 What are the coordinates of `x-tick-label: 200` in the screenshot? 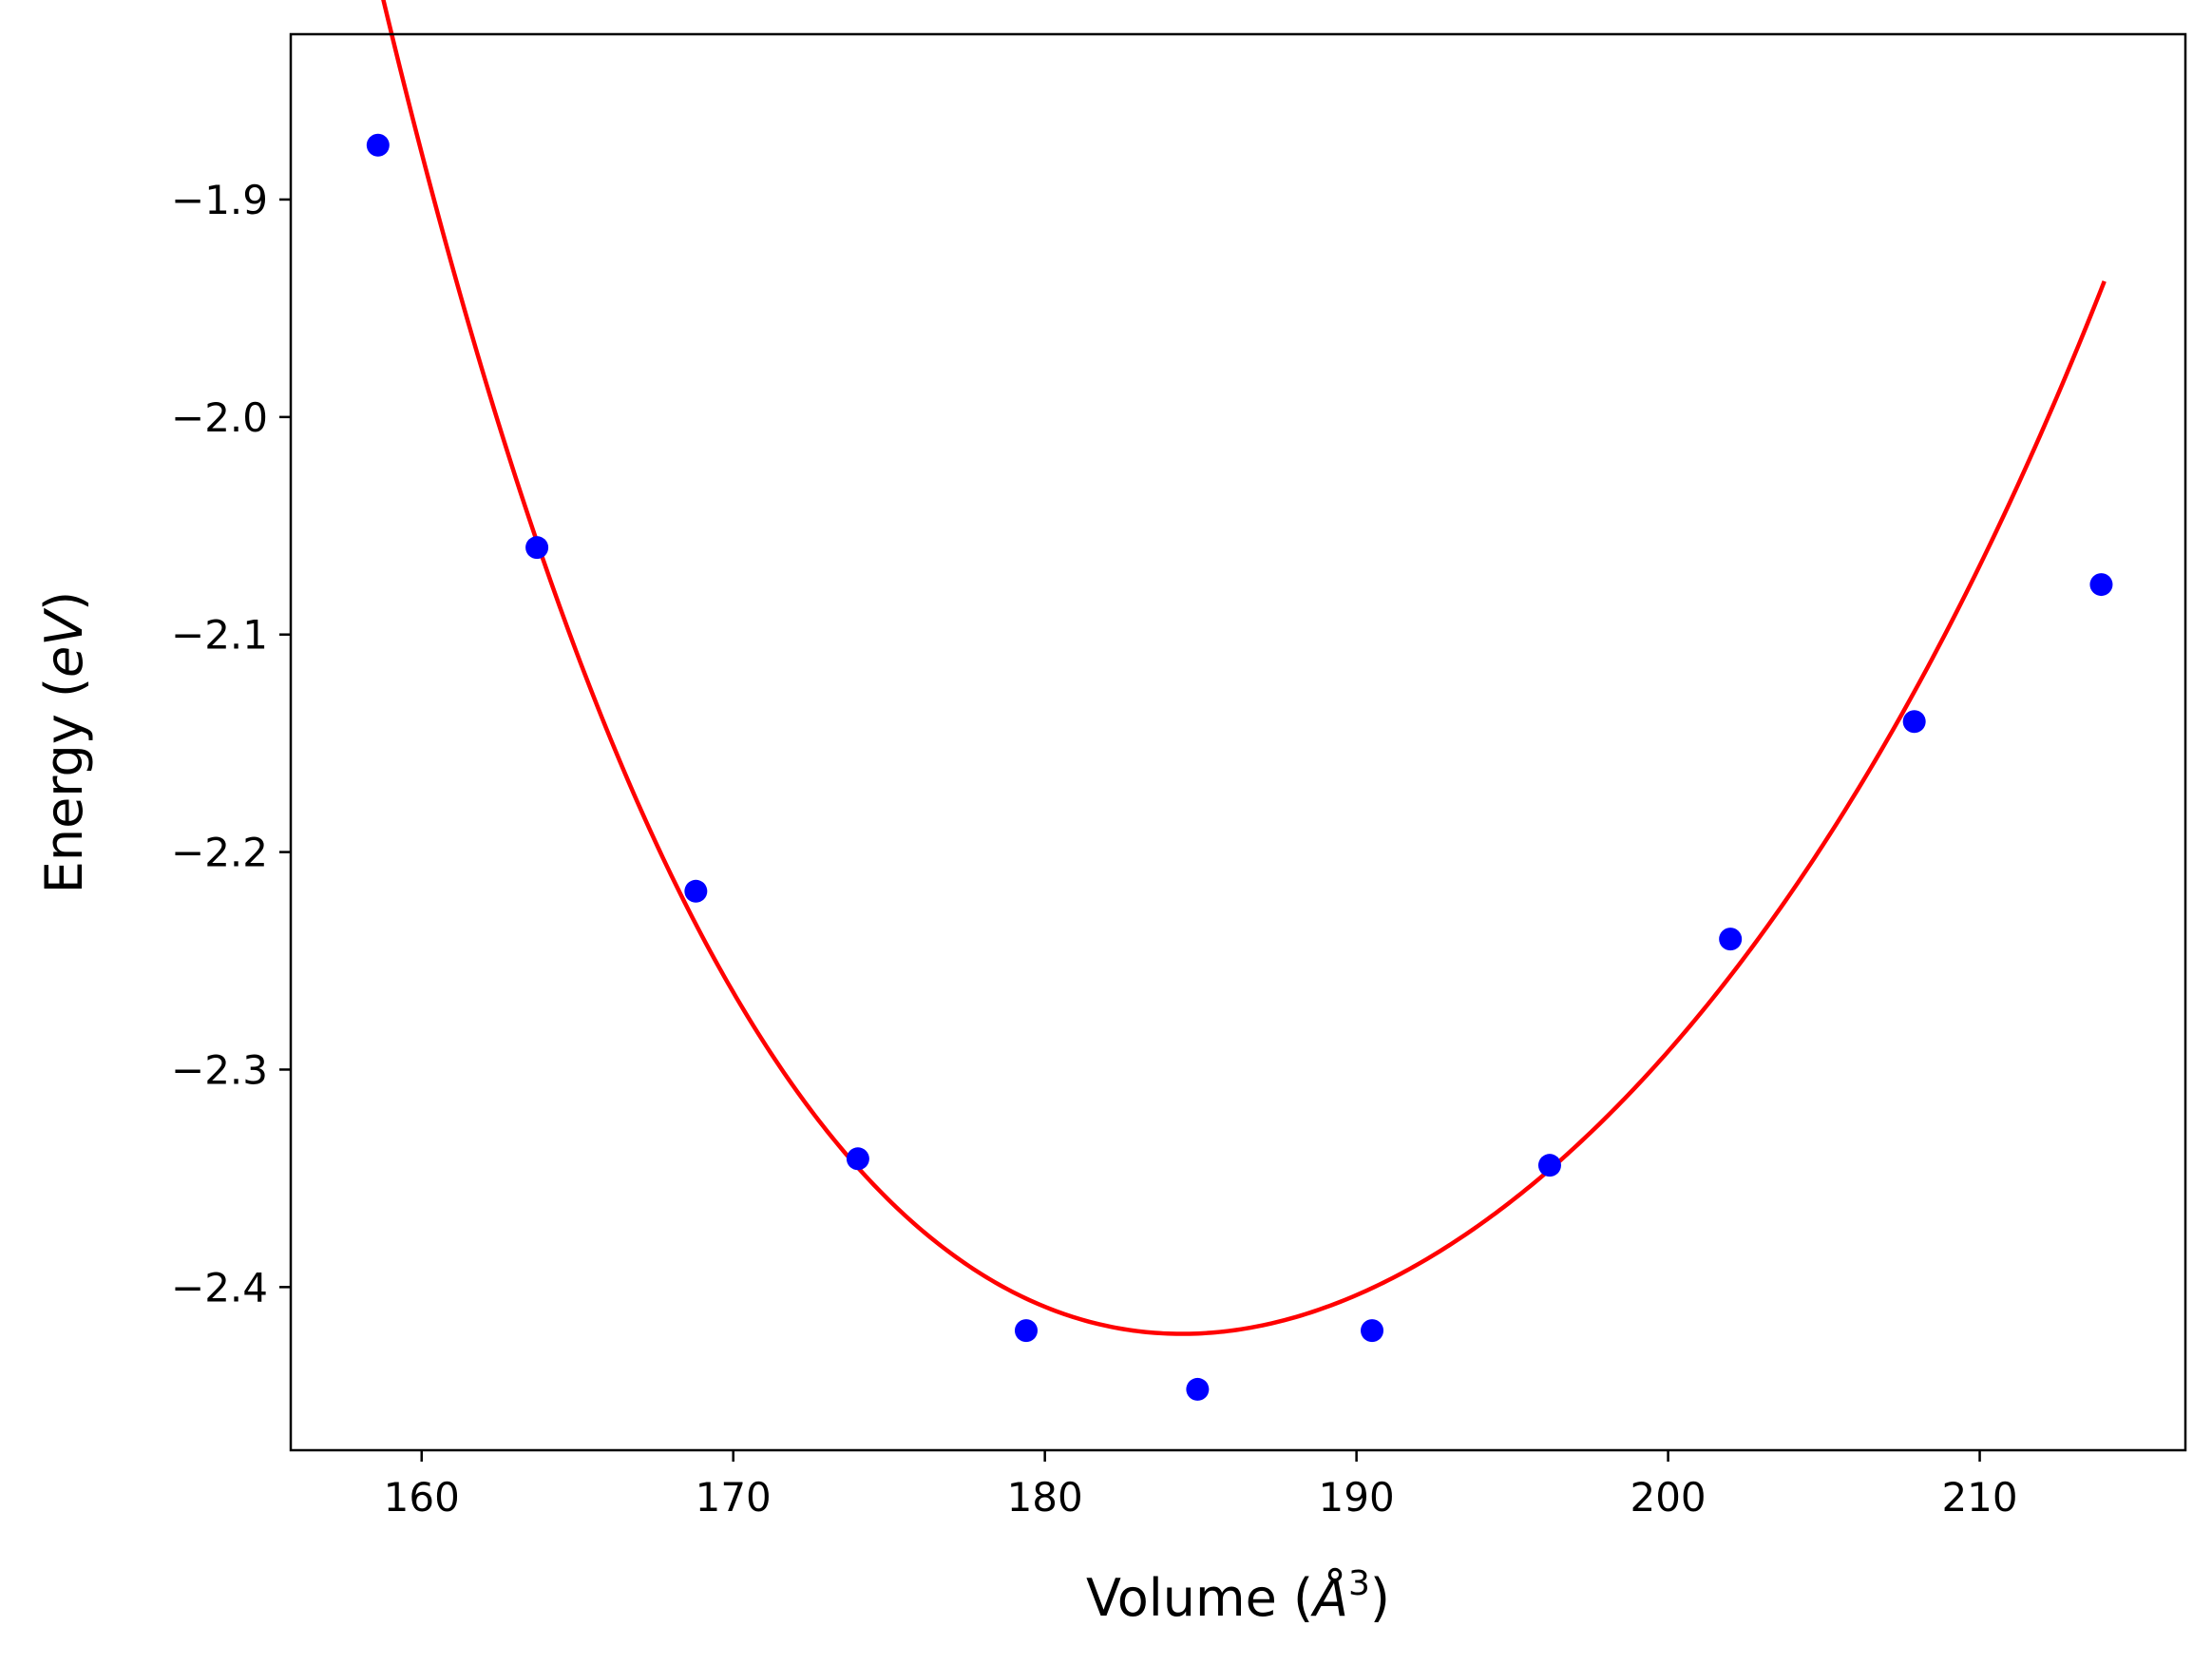 It's located at (1668, 1497).